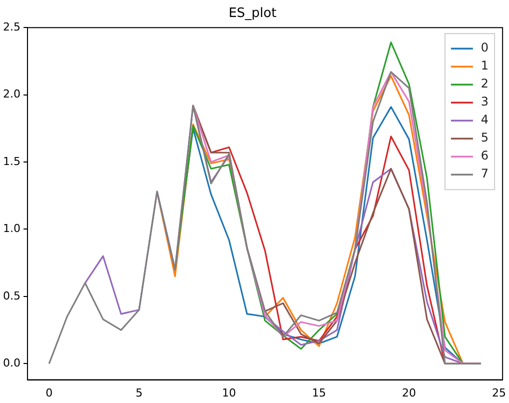 The width and height of the screenshot is (509, 403). Describe the element at coordinates (139, 393) in the screenshot. I see `x-tick-label: 5` at that location.